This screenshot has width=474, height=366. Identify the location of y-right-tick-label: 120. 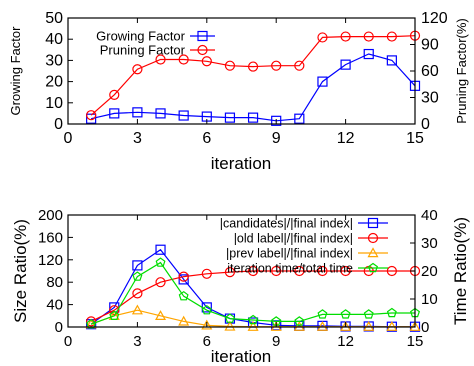
(434, 18).